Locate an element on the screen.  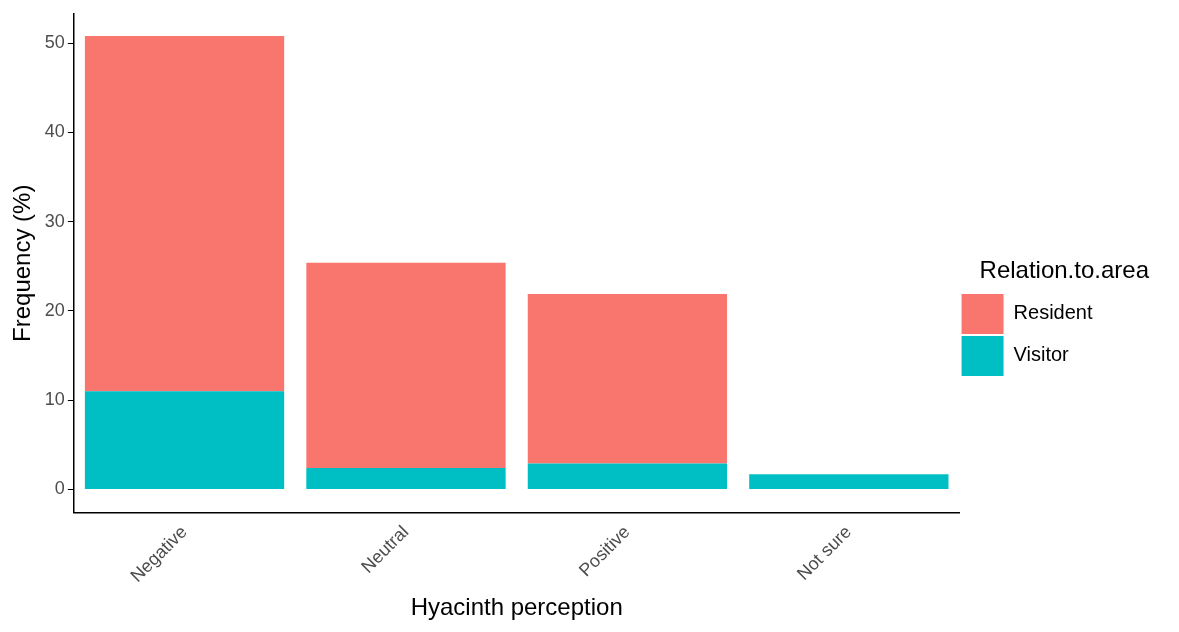
y-tick-label: 10 is located at coordinates (54, 399).